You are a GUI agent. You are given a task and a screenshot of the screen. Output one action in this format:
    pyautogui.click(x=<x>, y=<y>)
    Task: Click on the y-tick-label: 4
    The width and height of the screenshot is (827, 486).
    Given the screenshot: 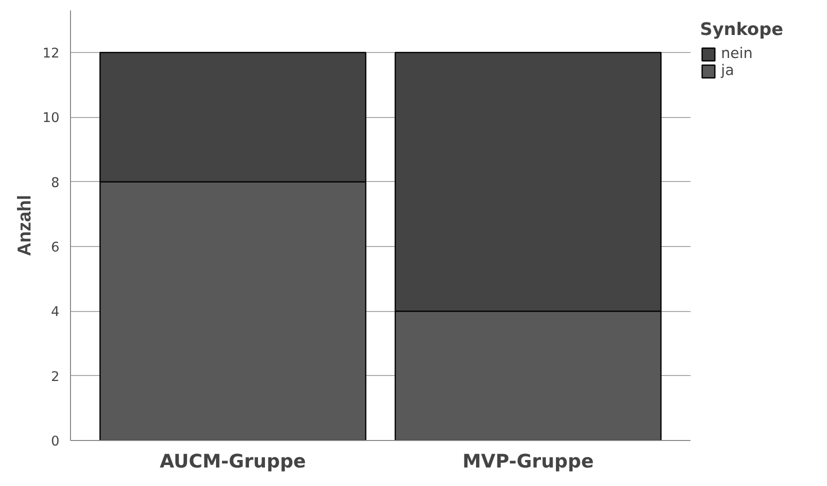 What is the action you would take?
    pyautogui.click(x=55, y=312)
    